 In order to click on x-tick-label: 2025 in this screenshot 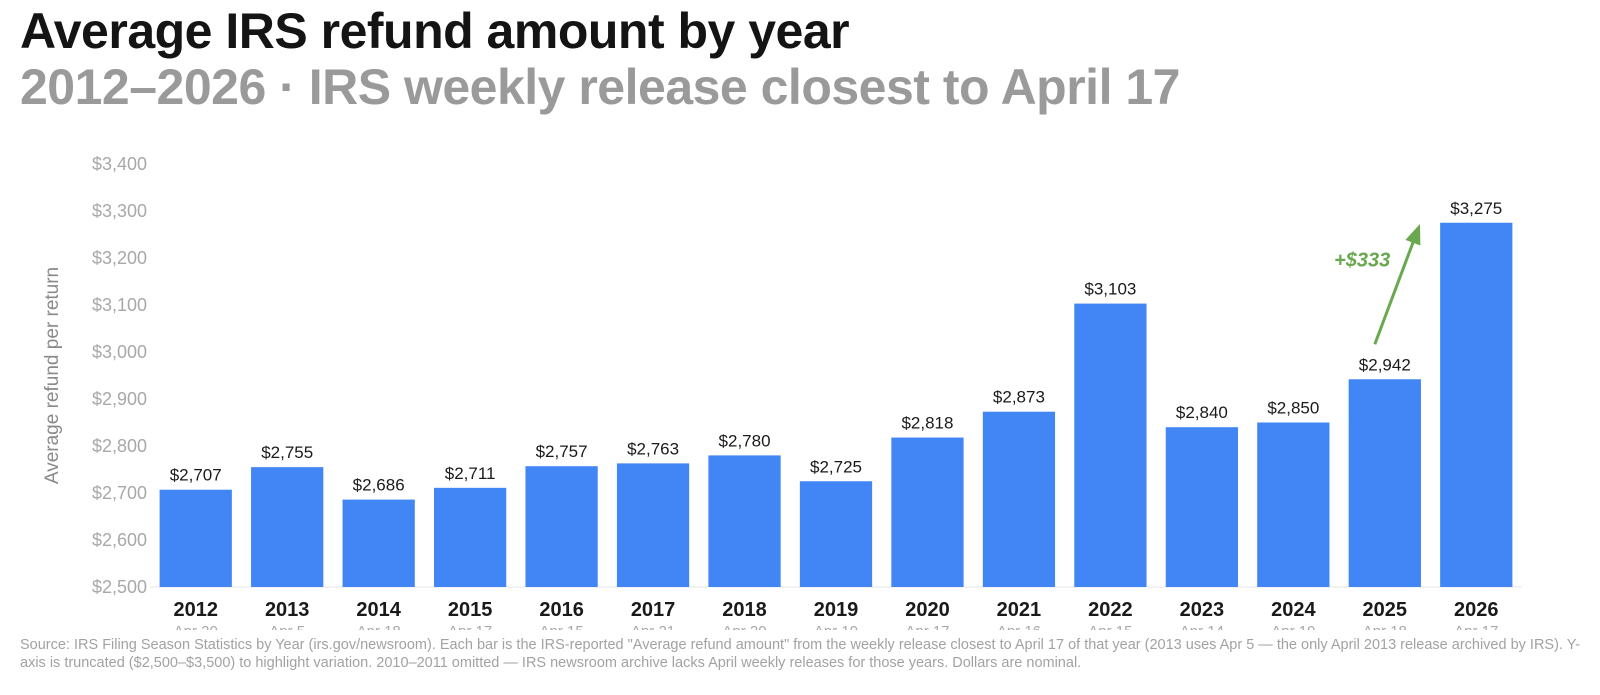, I will do `click(1385, 610)`.